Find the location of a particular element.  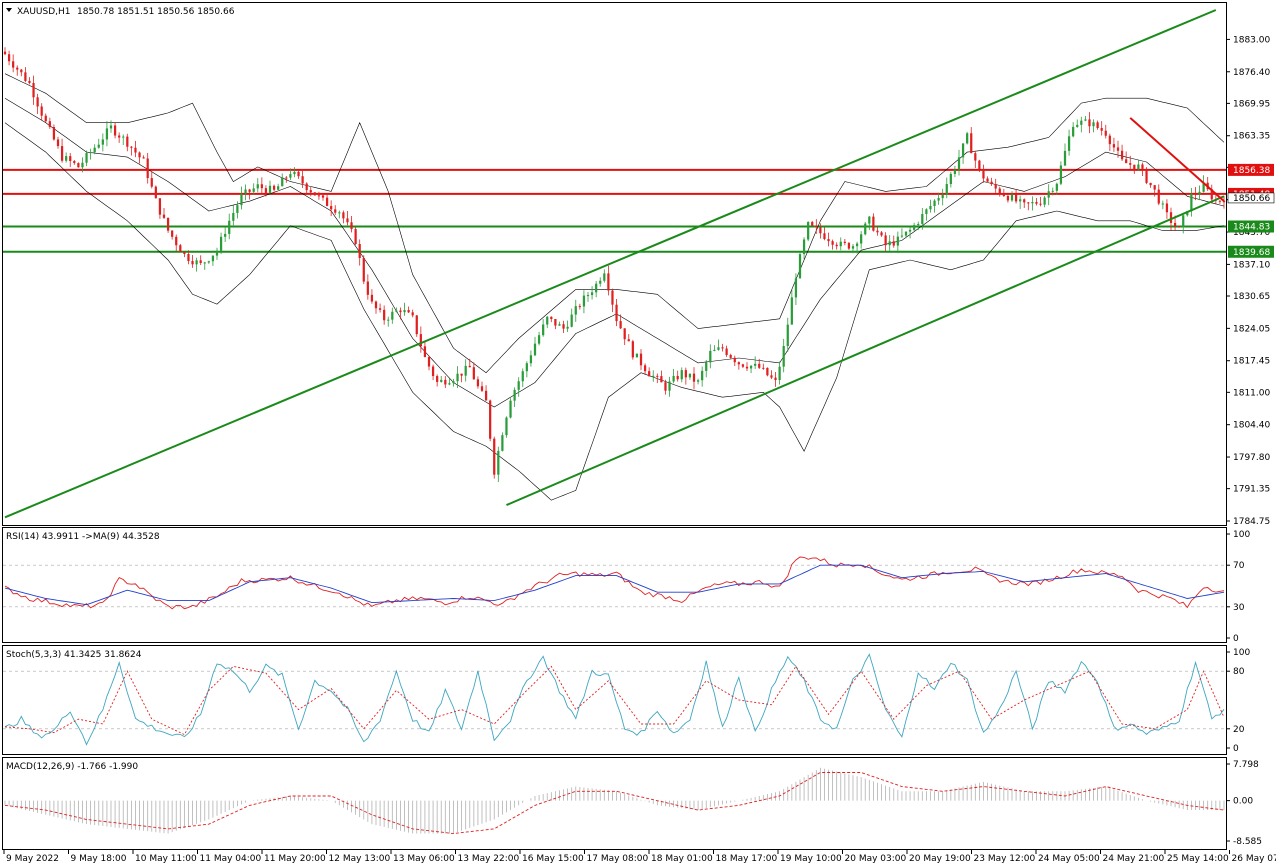

tick-label: 20 is located at coordinates (1239, 730).